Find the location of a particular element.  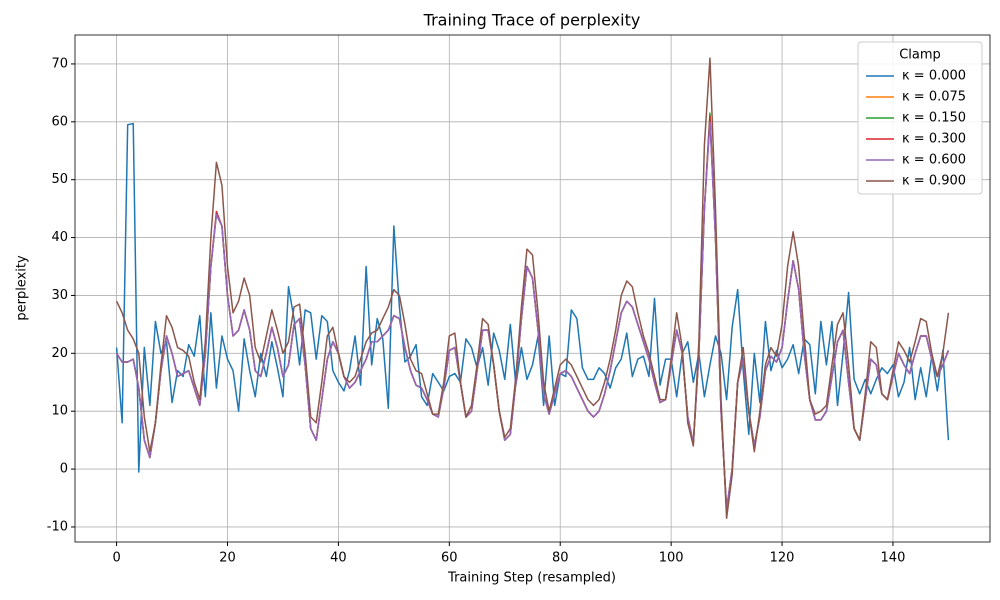

y-tick-label: 20 is located at coordinates (59, 353).